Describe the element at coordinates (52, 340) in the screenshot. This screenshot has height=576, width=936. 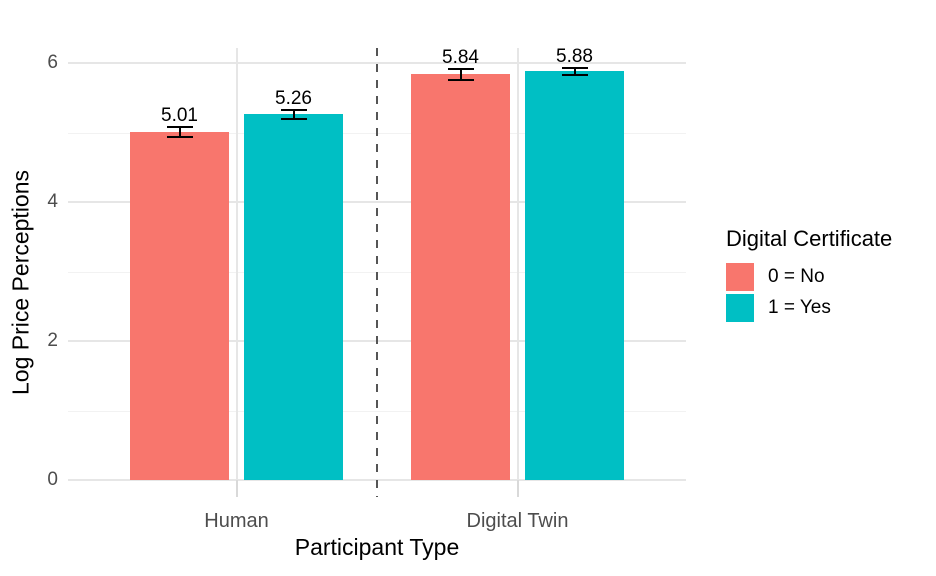
I see `y-tick-label: 2` at that location.